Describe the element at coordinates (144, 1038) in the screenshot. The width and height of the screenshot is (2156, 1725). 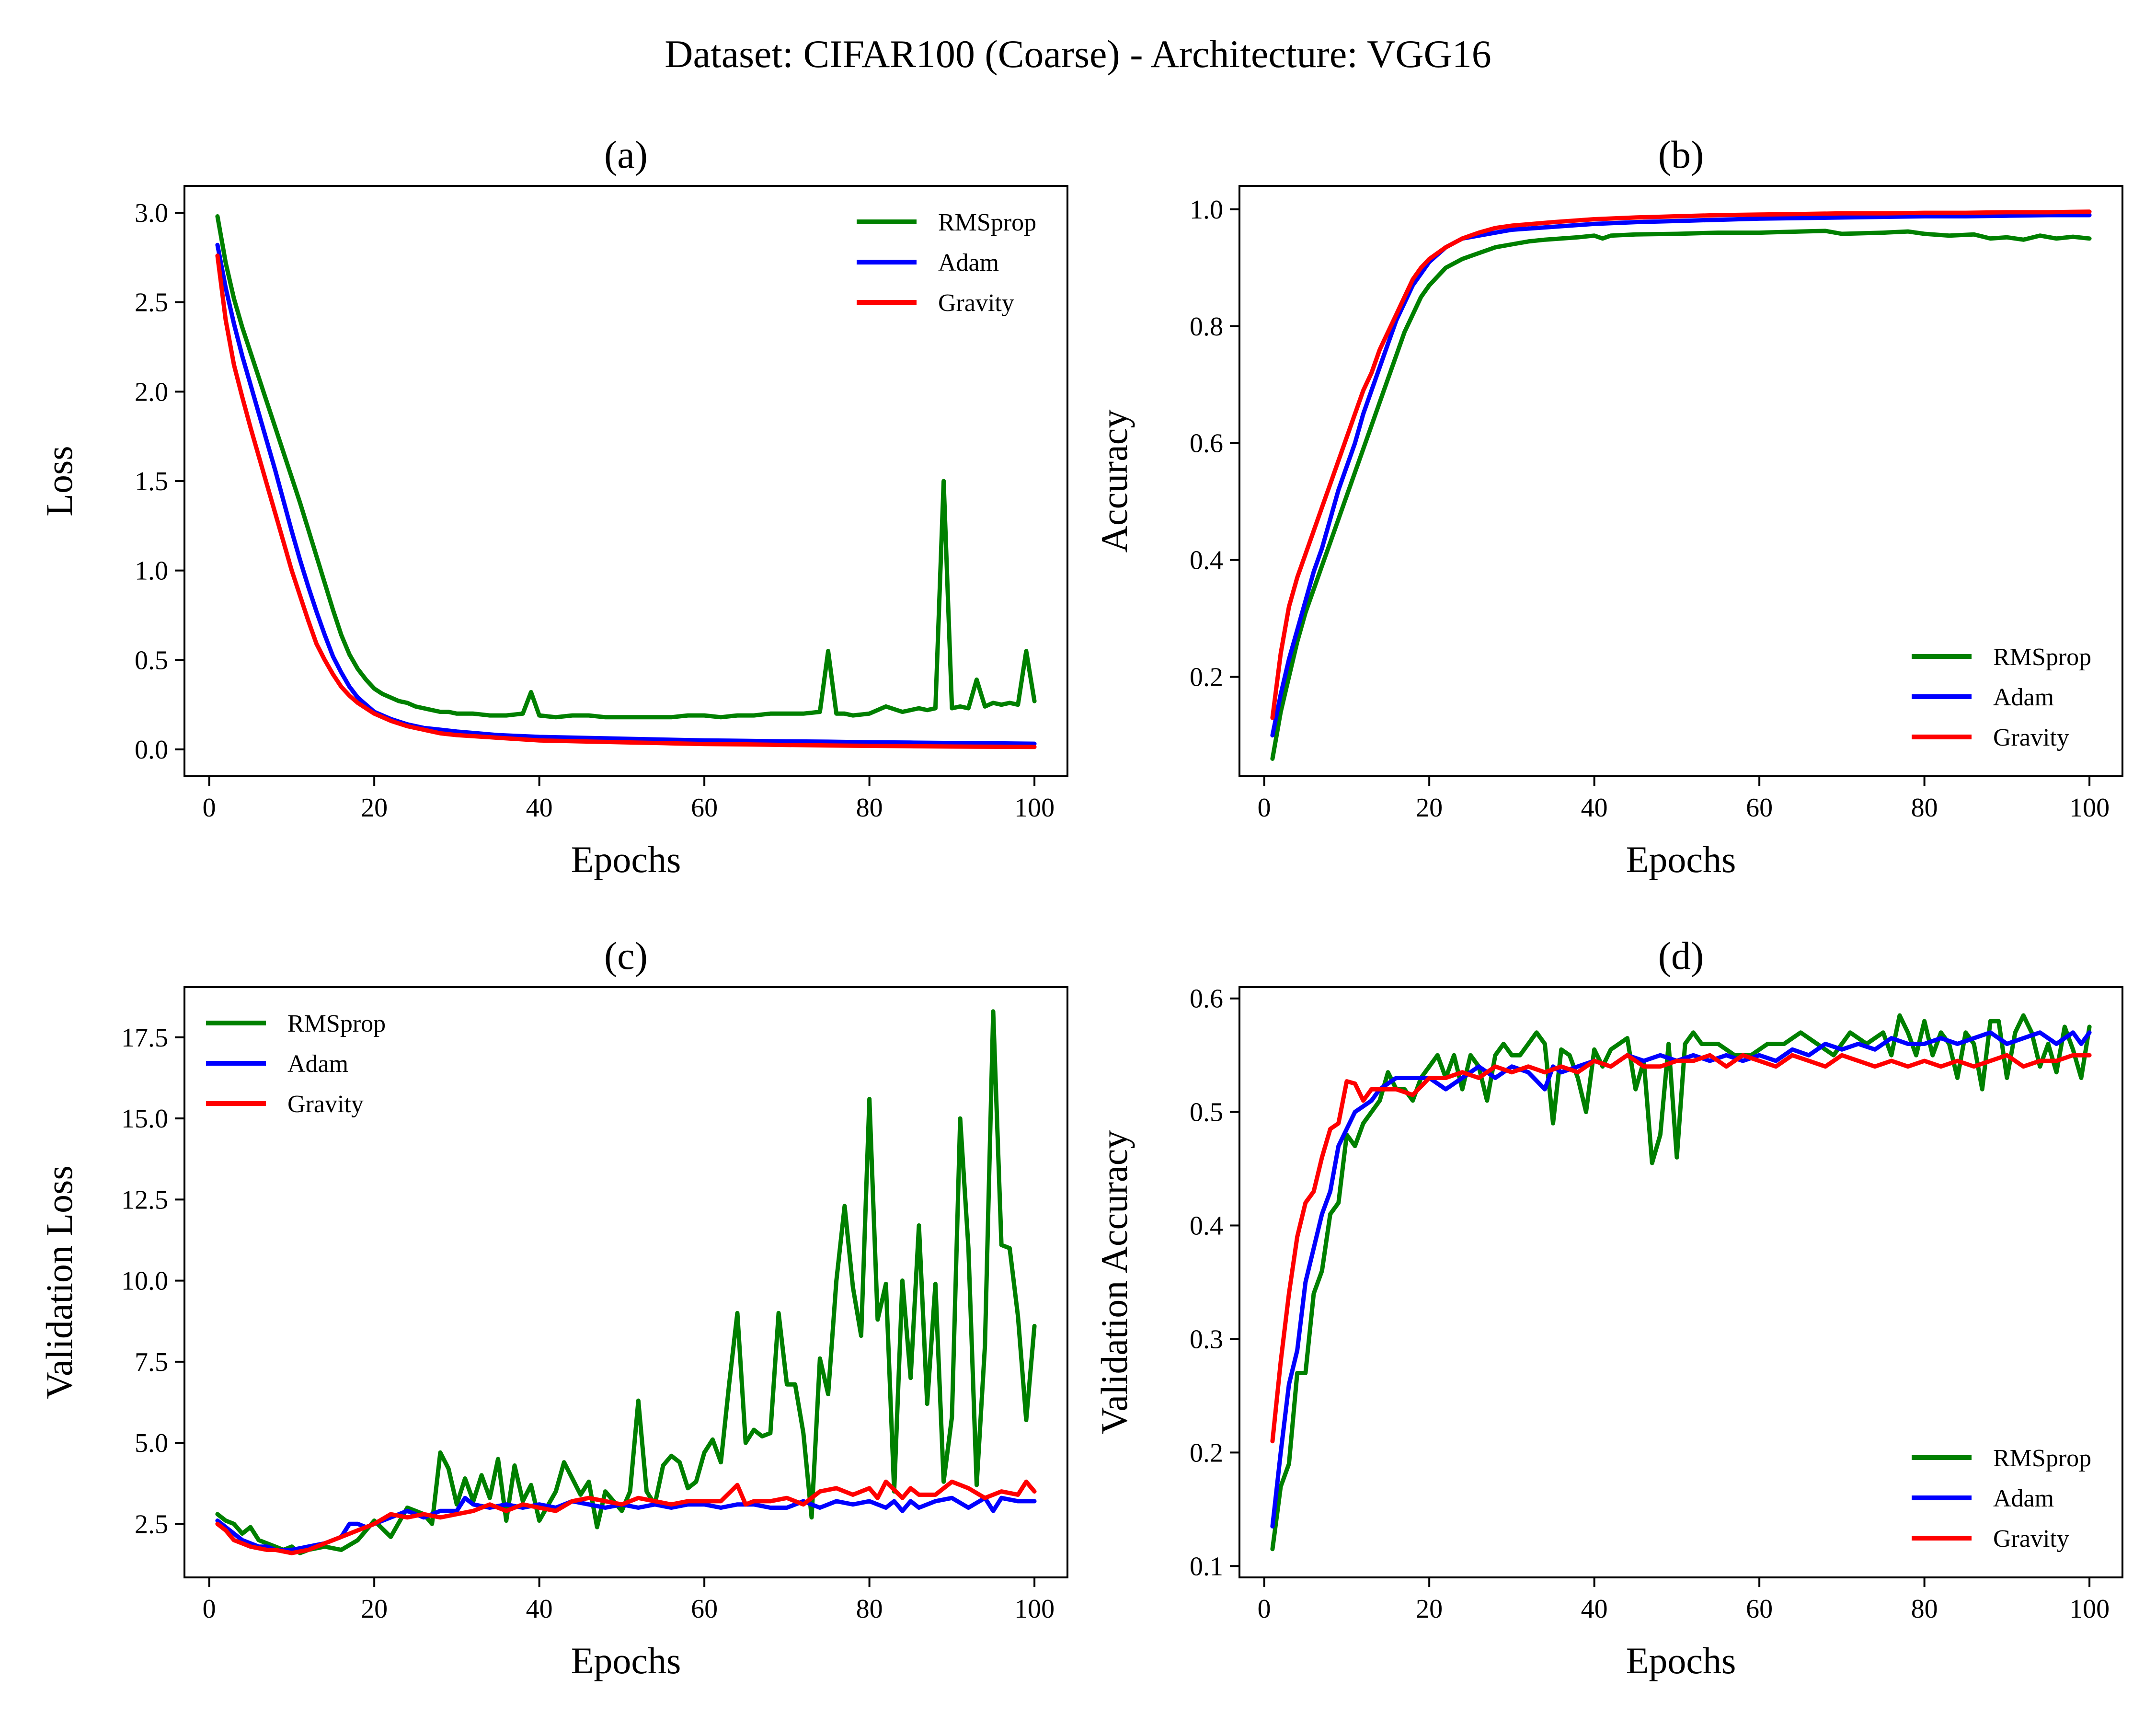
I see `y-tick-label: 17.5` at that location.